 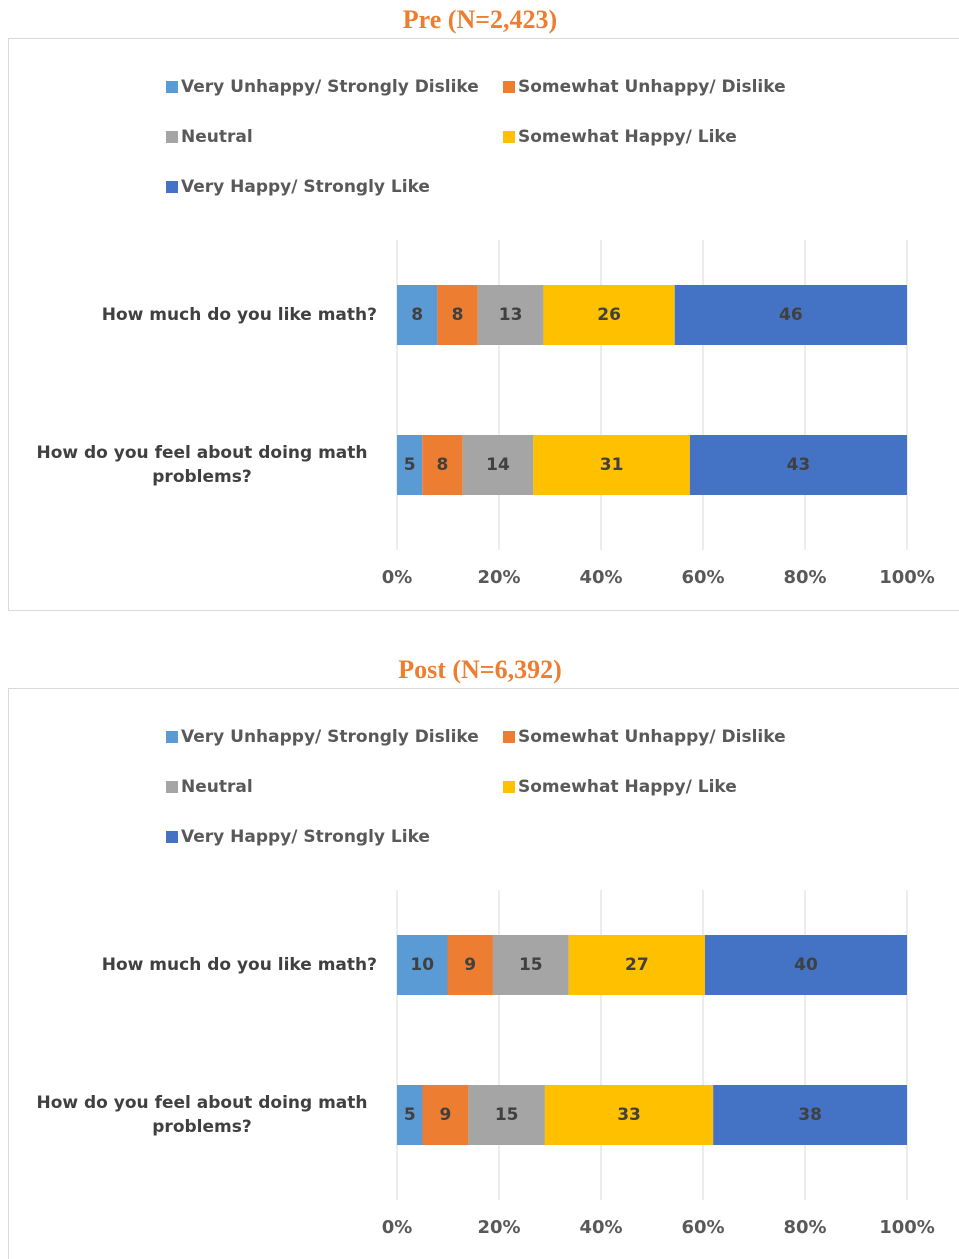 I want to click on data-label: 10, so click(x=422, y=965).